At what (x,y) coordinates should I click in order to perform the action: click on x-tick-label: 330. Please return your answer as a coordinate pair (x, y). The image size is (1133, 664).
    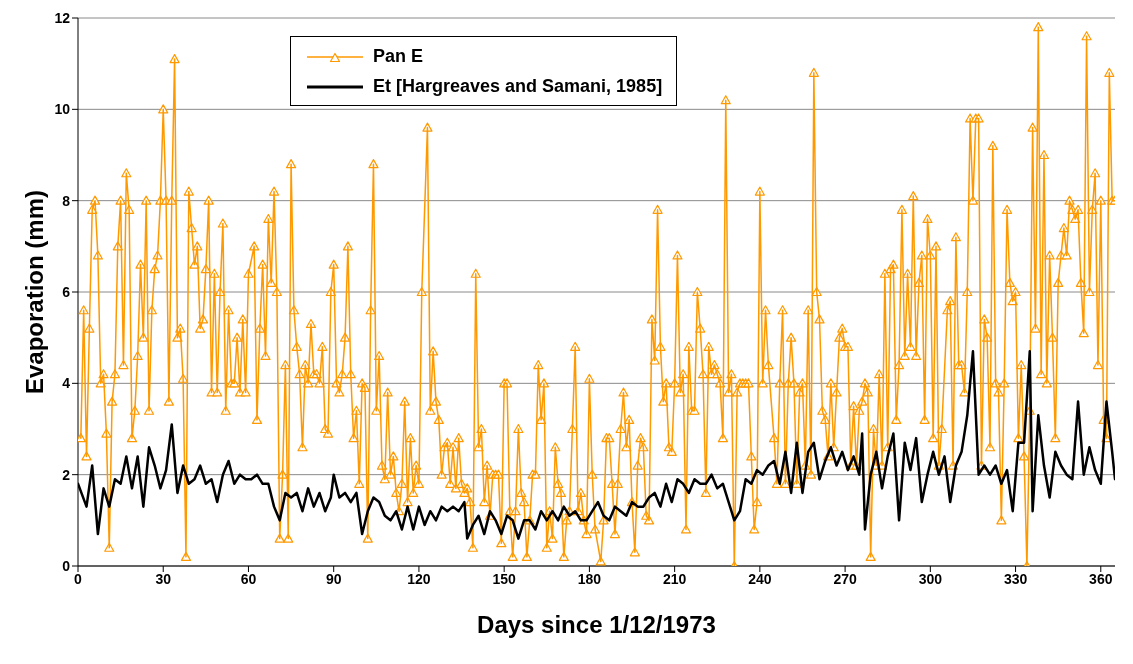
    Looking at the image, I should click on (1015, 578).